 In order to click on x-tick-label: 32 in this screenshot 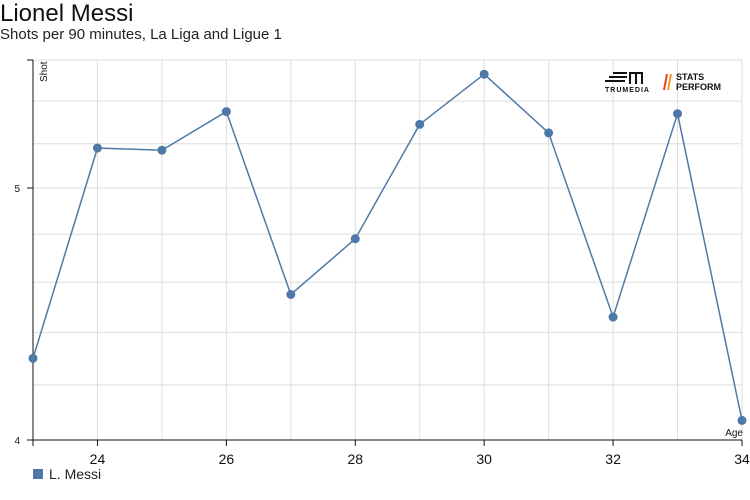, I will do `click(613, 459)`.